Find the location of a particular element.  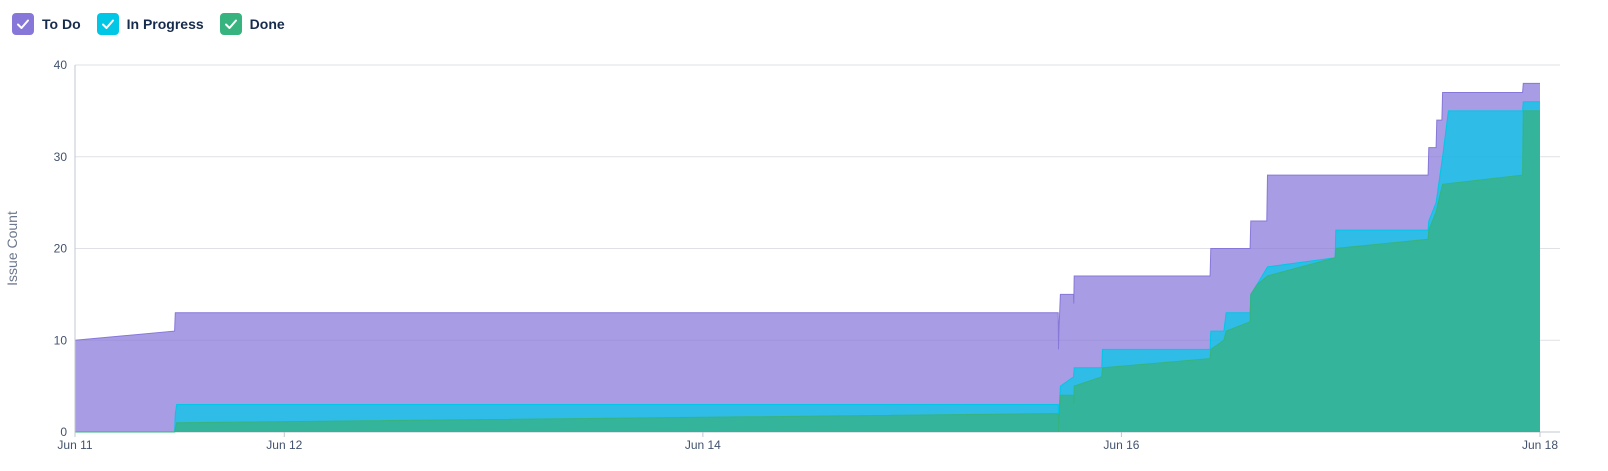

in-progress-checkbox is located at coordinates (107, 24).